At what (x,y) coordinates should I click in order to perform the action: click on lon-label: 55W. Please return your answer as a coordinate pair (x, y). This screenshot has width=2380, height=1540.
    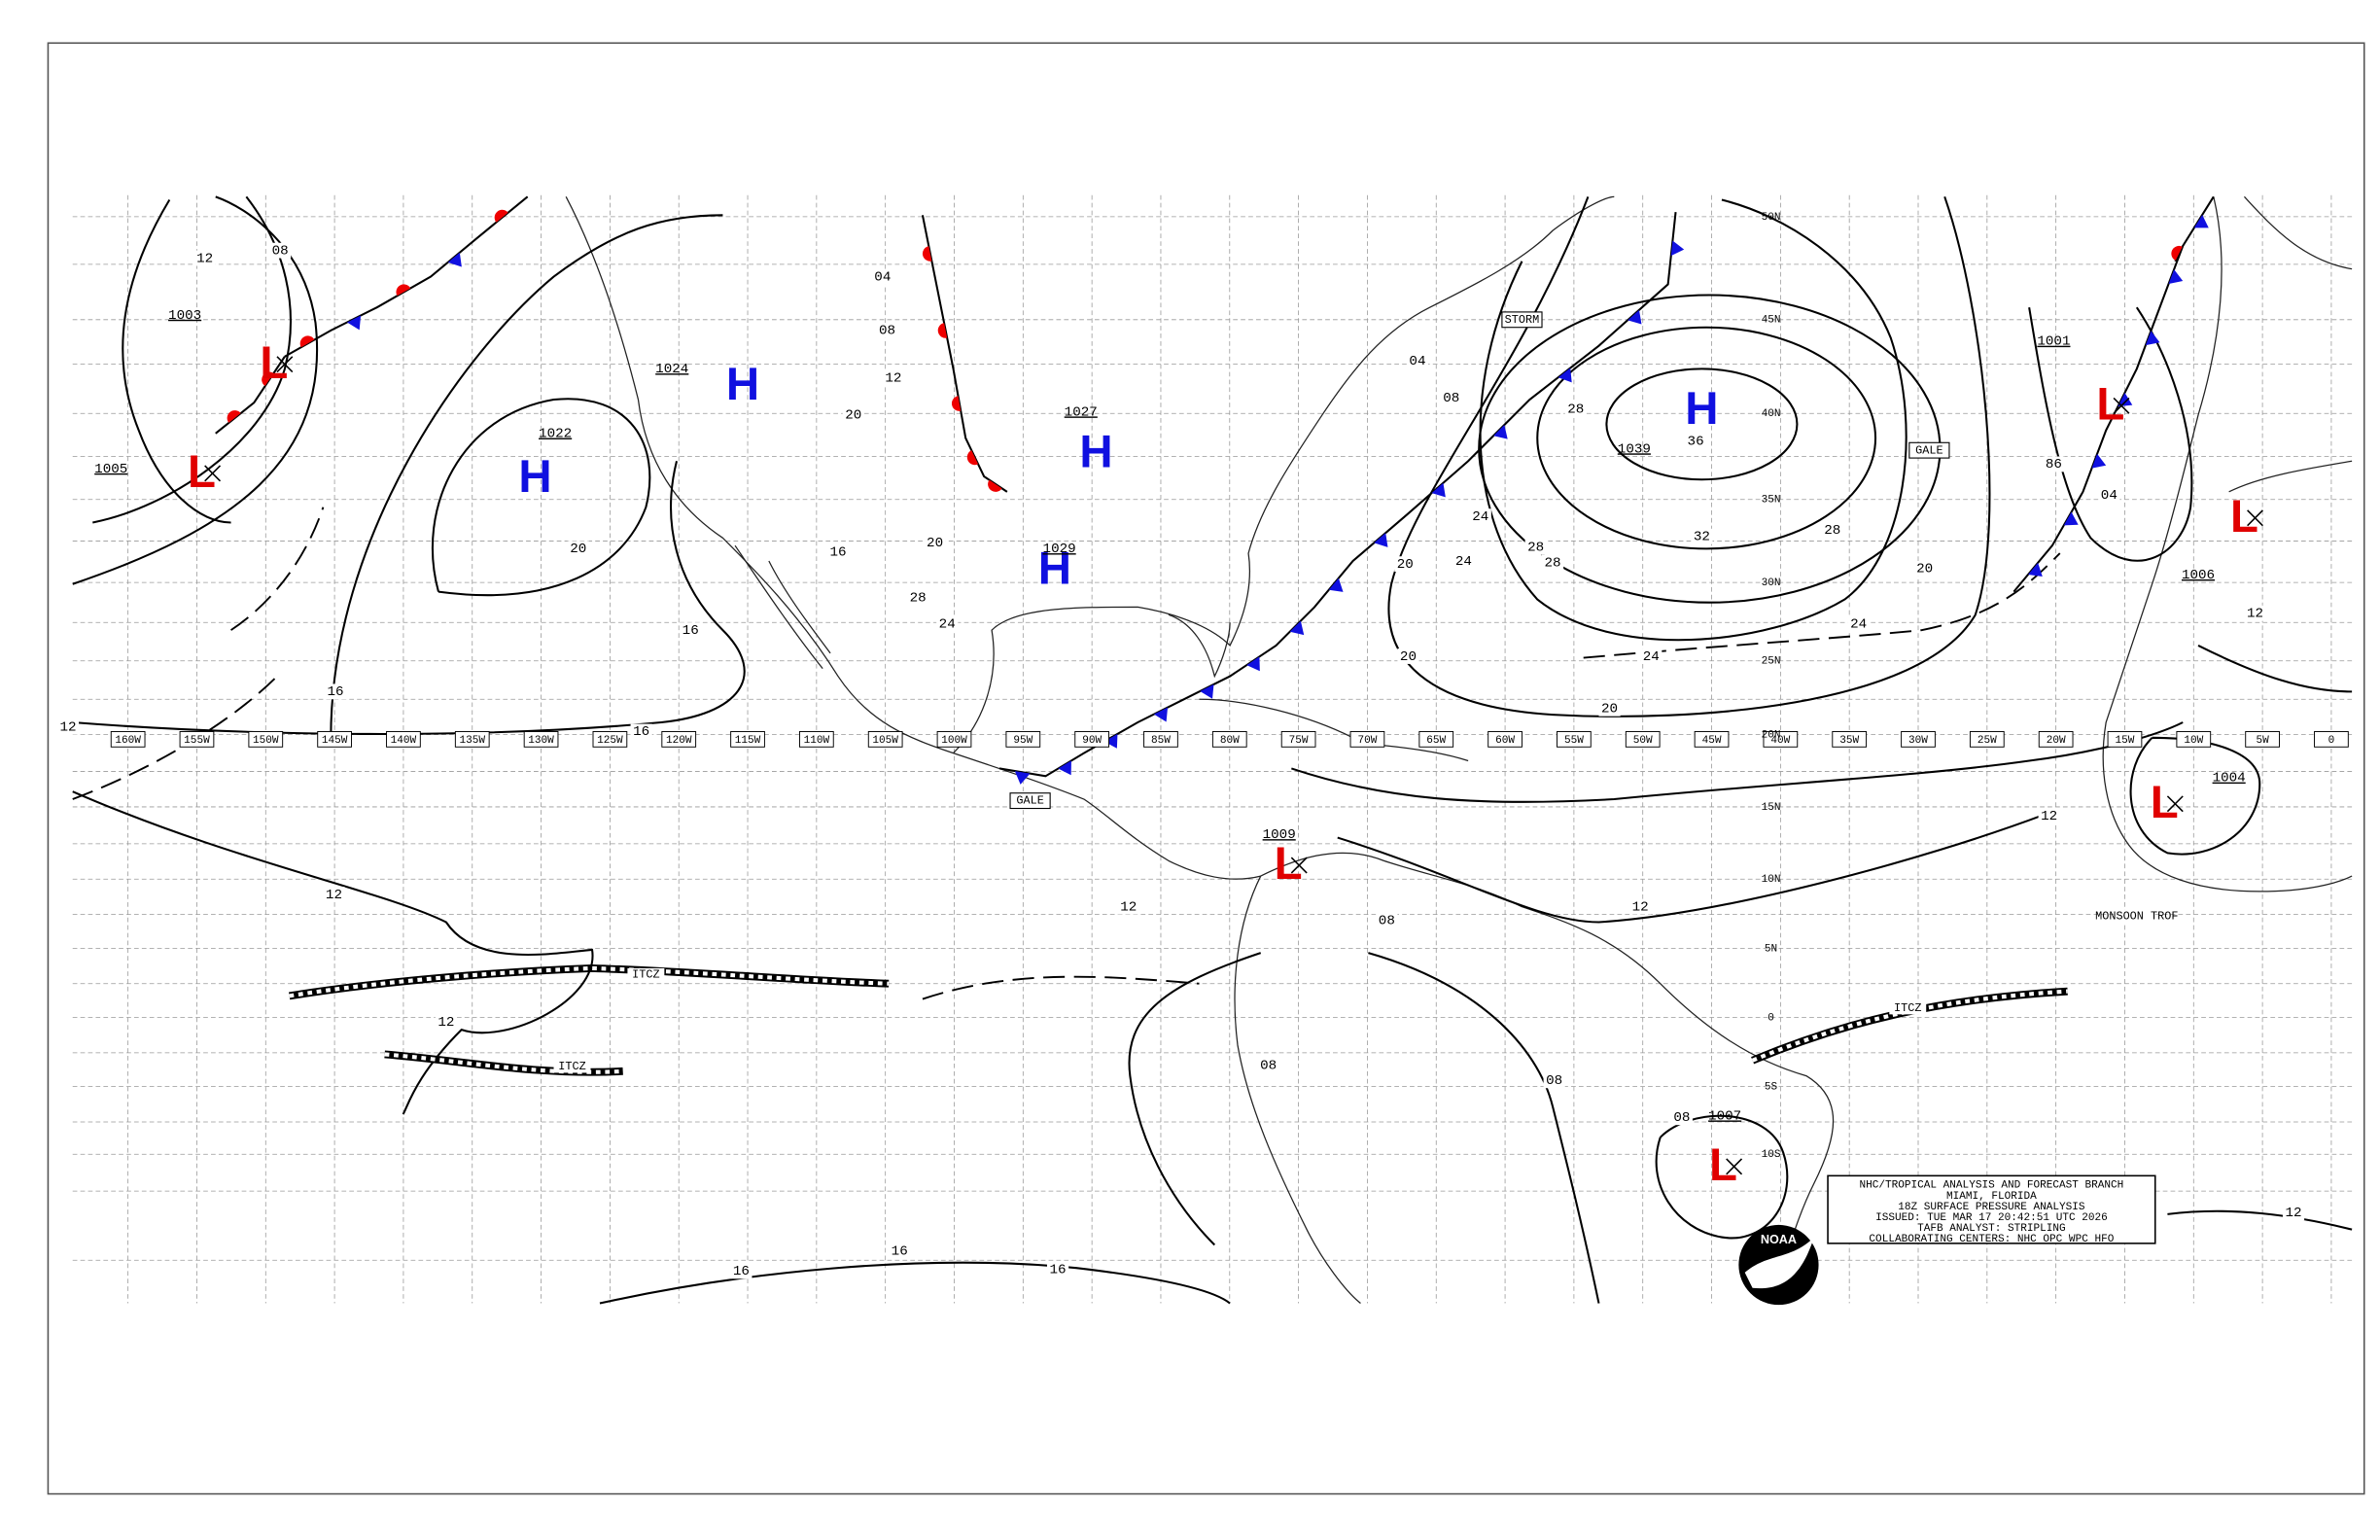
    Looking at the image, I should click on (1574, 741).